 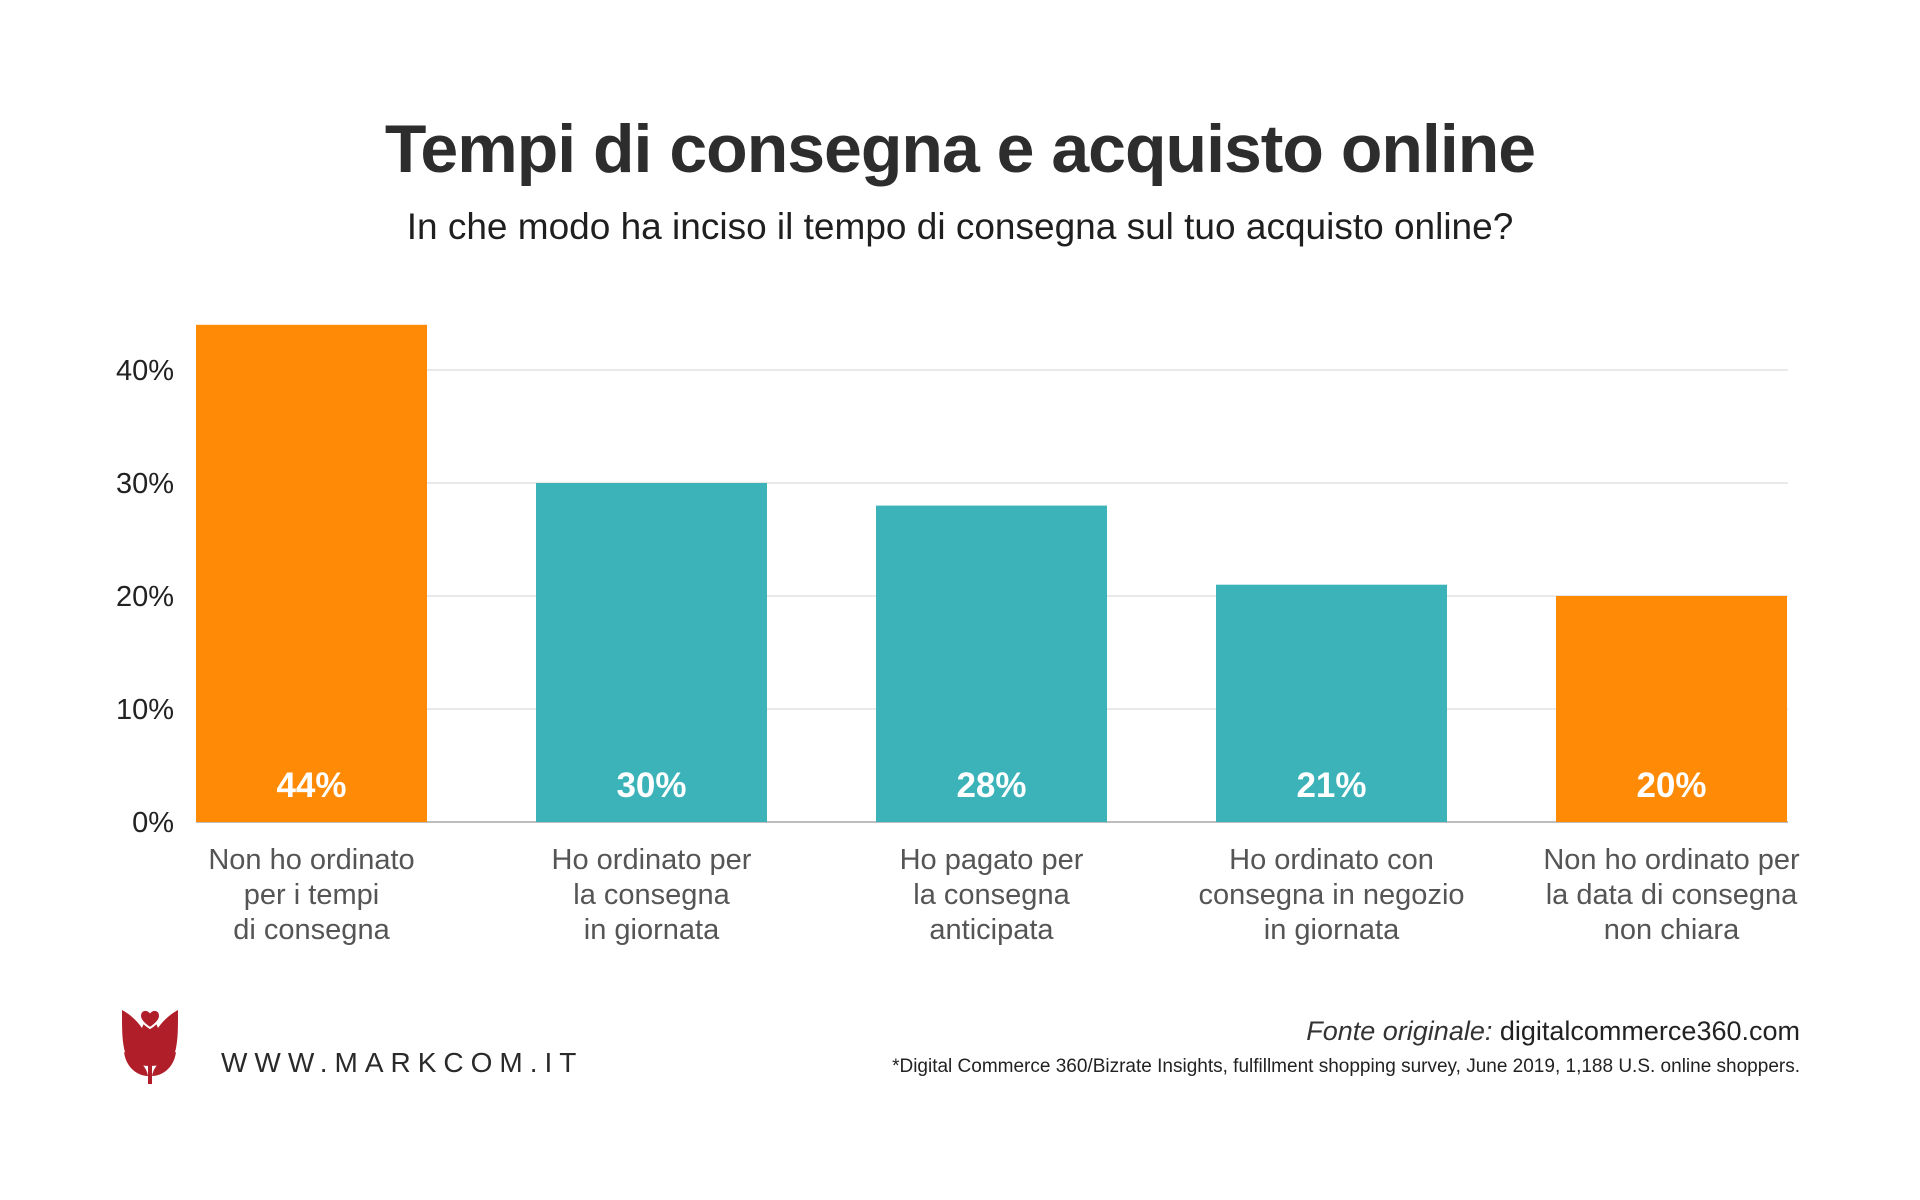 I want to click on y-tick-label: 20%, so click(x=145, y=597).